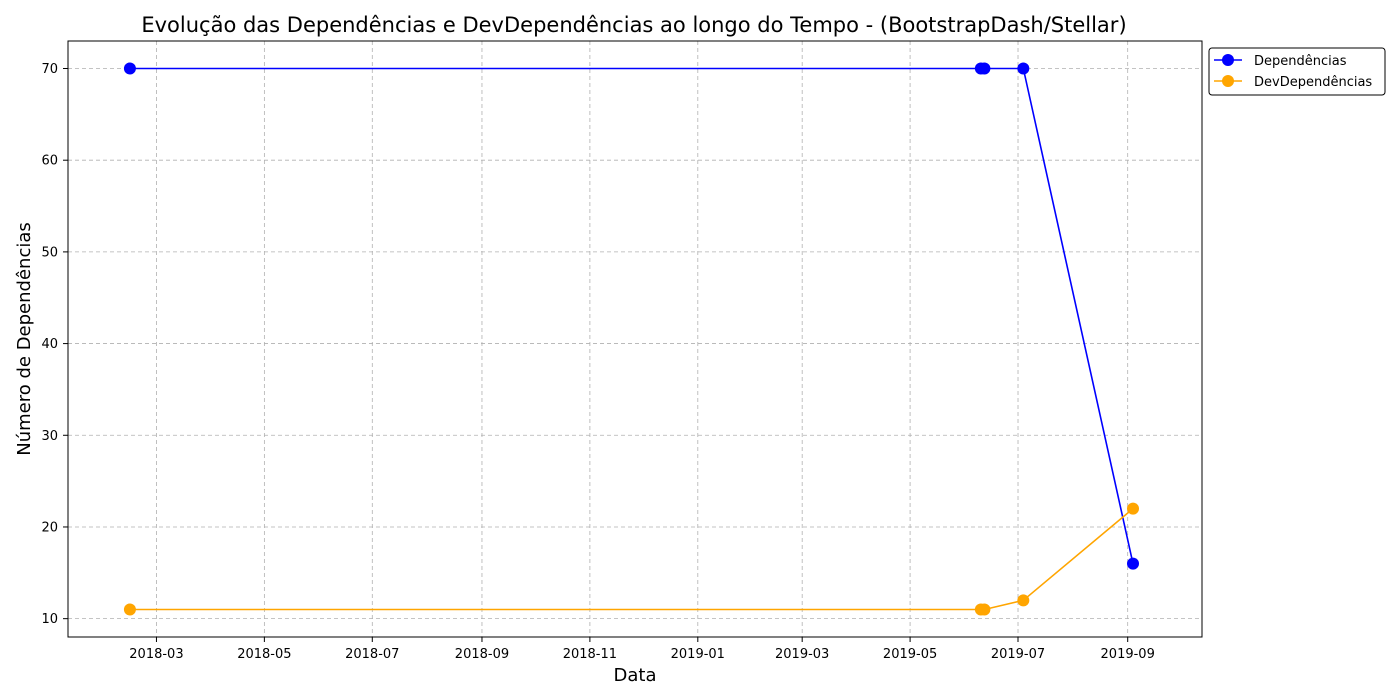 The height and width of the screenshot is (700, 1400). I want to click on series-devdependencias, so click(631, 559).